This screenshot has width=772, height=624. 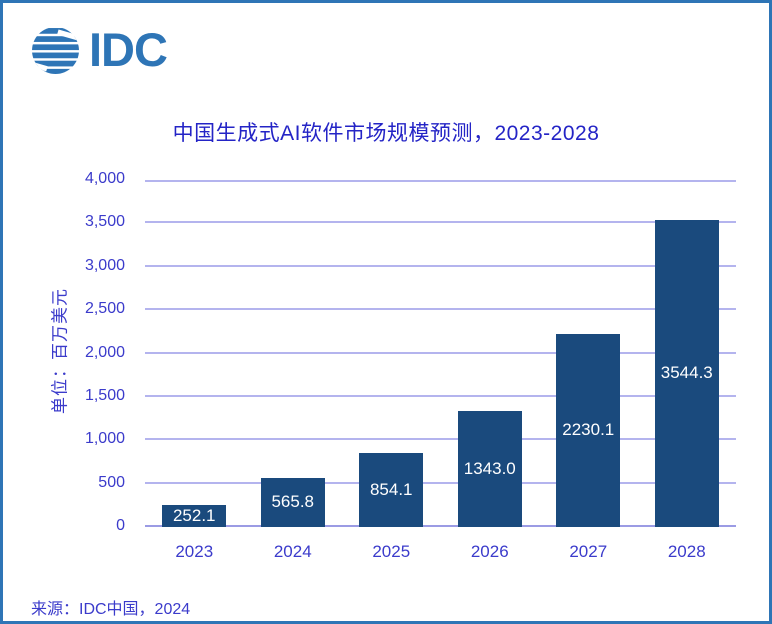 I want to click on y-tick-label: 2,000, so click(x=104, y=352).